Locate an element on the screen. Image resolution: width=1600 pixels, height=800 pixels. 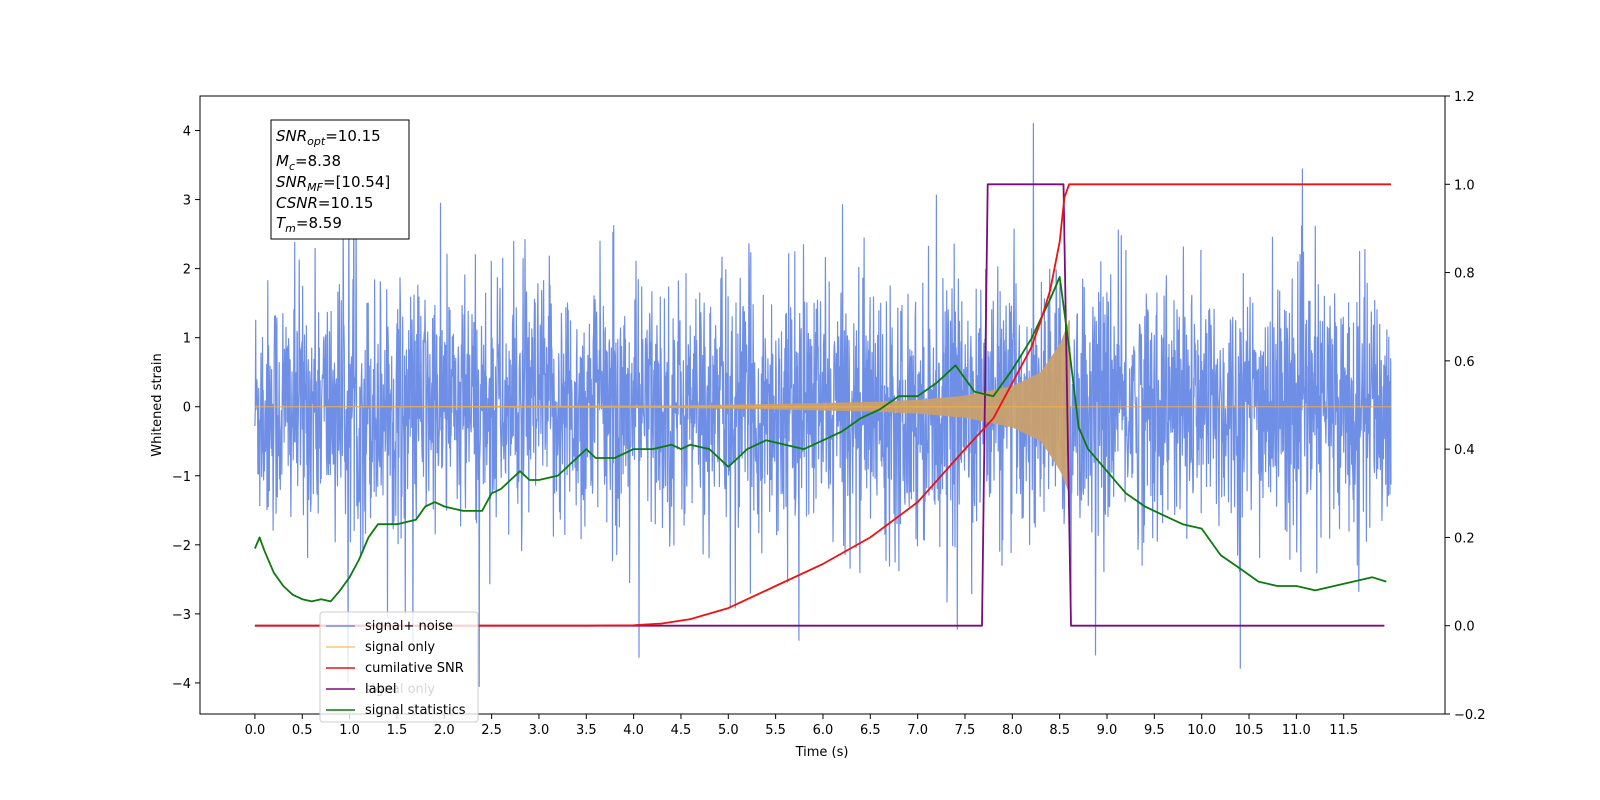
x-tick-label: 9.0 is located at coordinates (1107, 730).